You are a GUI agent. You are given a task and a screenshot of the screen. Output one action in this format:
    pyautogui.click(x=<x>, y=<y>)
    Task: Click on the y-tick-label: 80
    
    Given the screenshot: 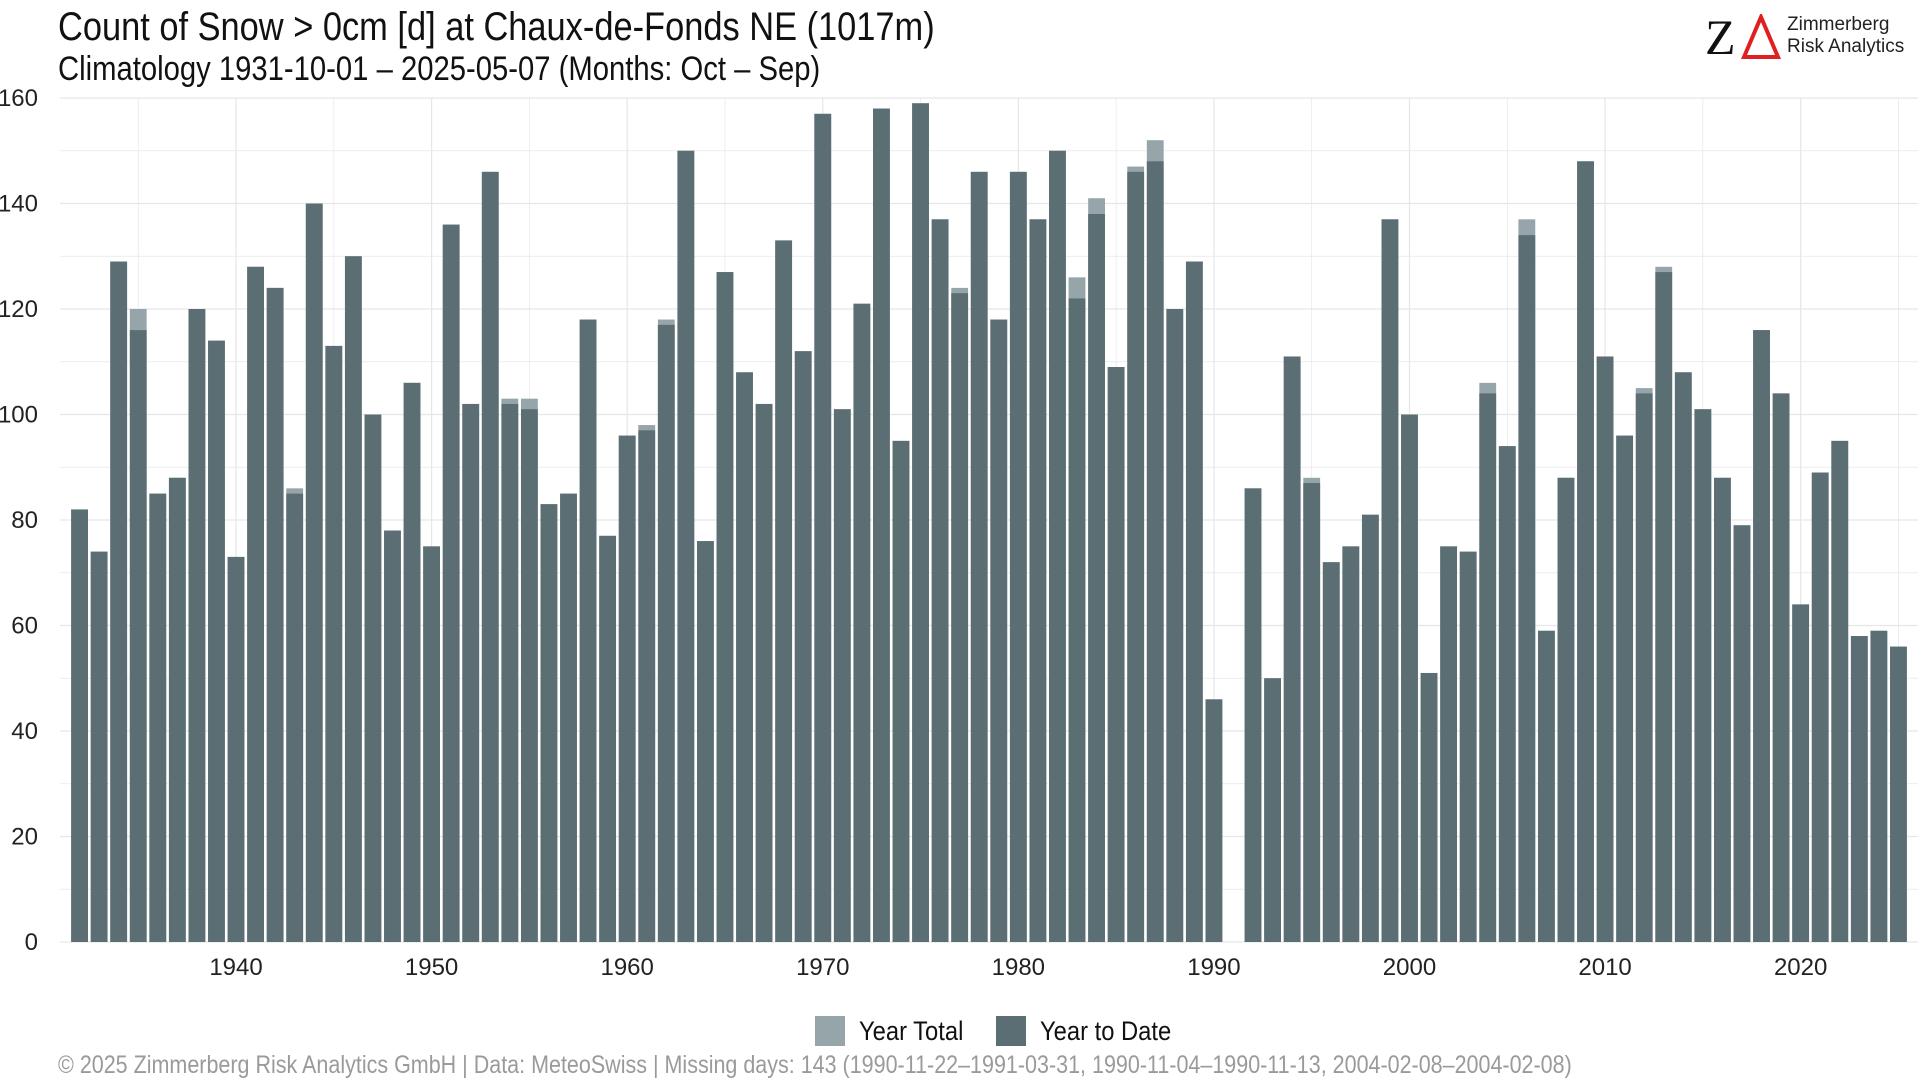 What is the action you would take?
    pyautogui.click(x=24, y=520)
    